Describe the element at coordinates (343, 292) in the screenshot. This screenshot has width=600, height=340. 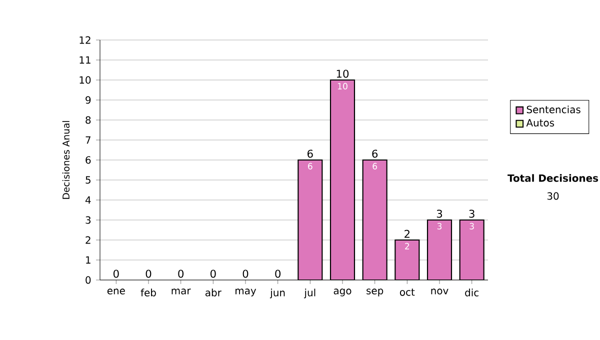
I see `x-tick-label: ago` at that location.